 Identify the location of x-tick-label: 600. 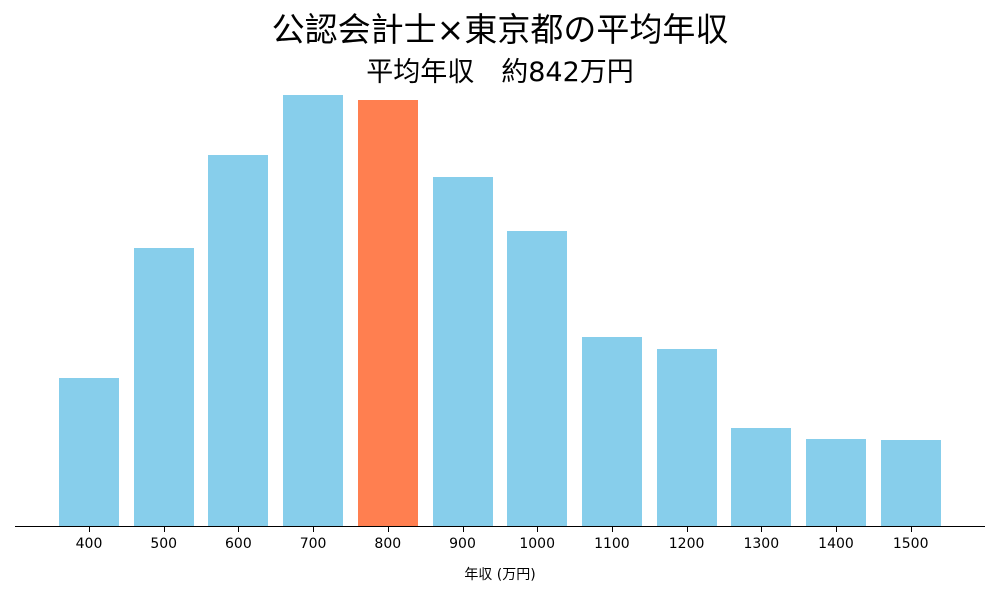
(238, 544).